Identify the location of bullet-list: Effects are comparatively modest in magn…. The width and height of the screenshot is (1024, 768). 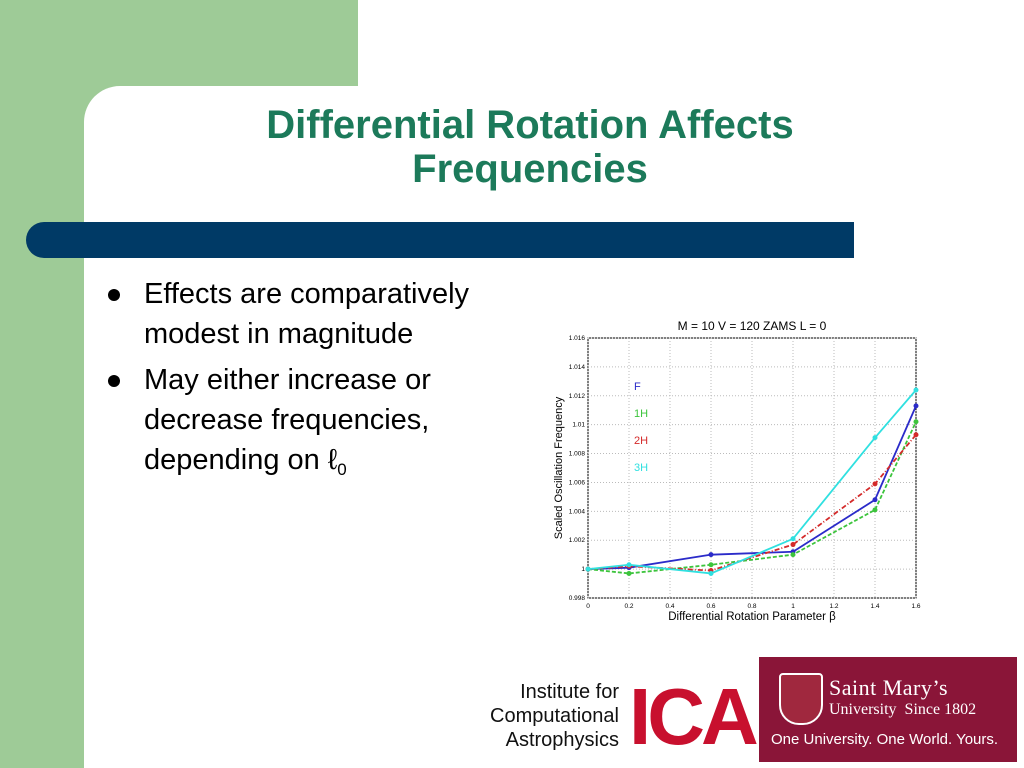
(304, 385).